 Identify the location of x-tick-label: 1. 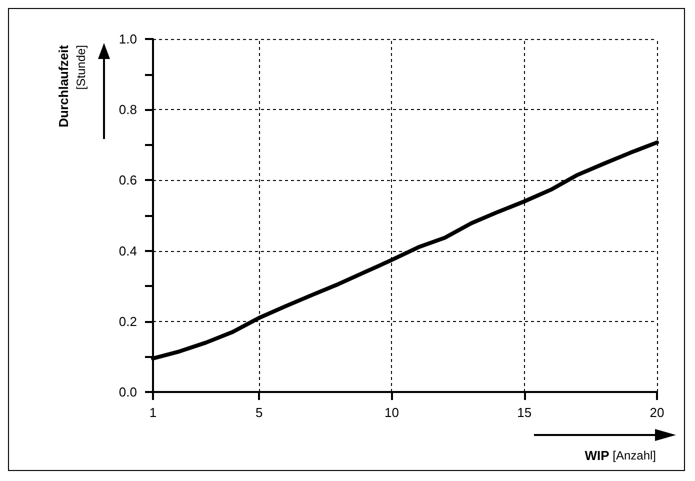
(153, 412).